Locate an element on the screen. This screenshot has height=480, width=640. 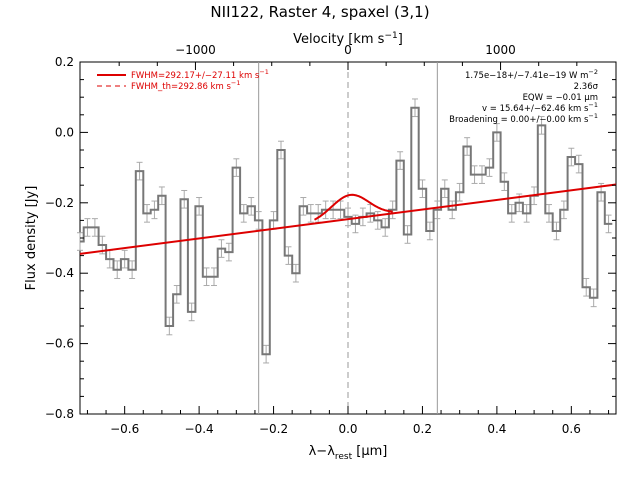
y-tick-label: 0.2 is located at coordinates (64, 62).